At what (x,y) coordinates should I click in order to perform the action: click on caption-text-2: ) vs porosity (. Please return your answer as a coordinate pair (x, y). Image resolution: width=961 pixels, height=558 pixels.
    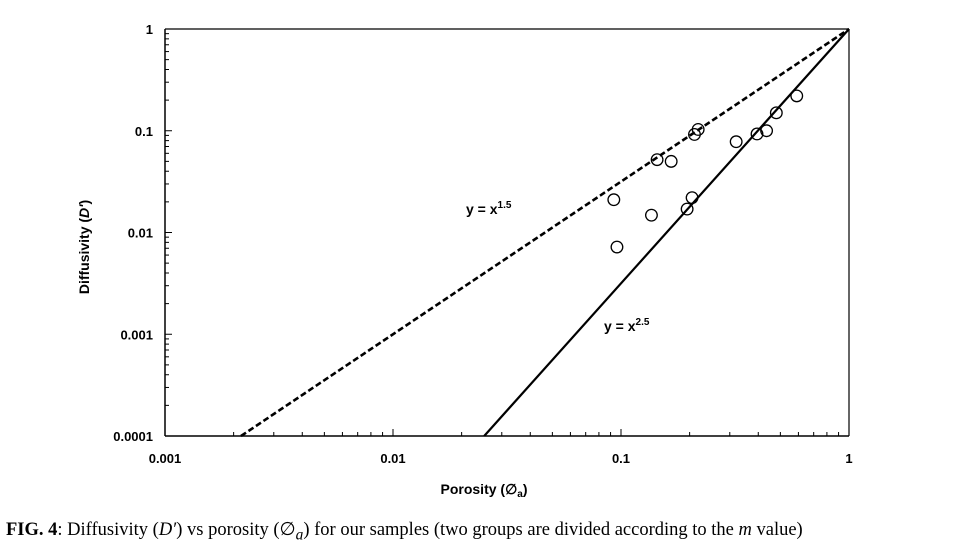
    Looking at the image, I should click on (228, 530).